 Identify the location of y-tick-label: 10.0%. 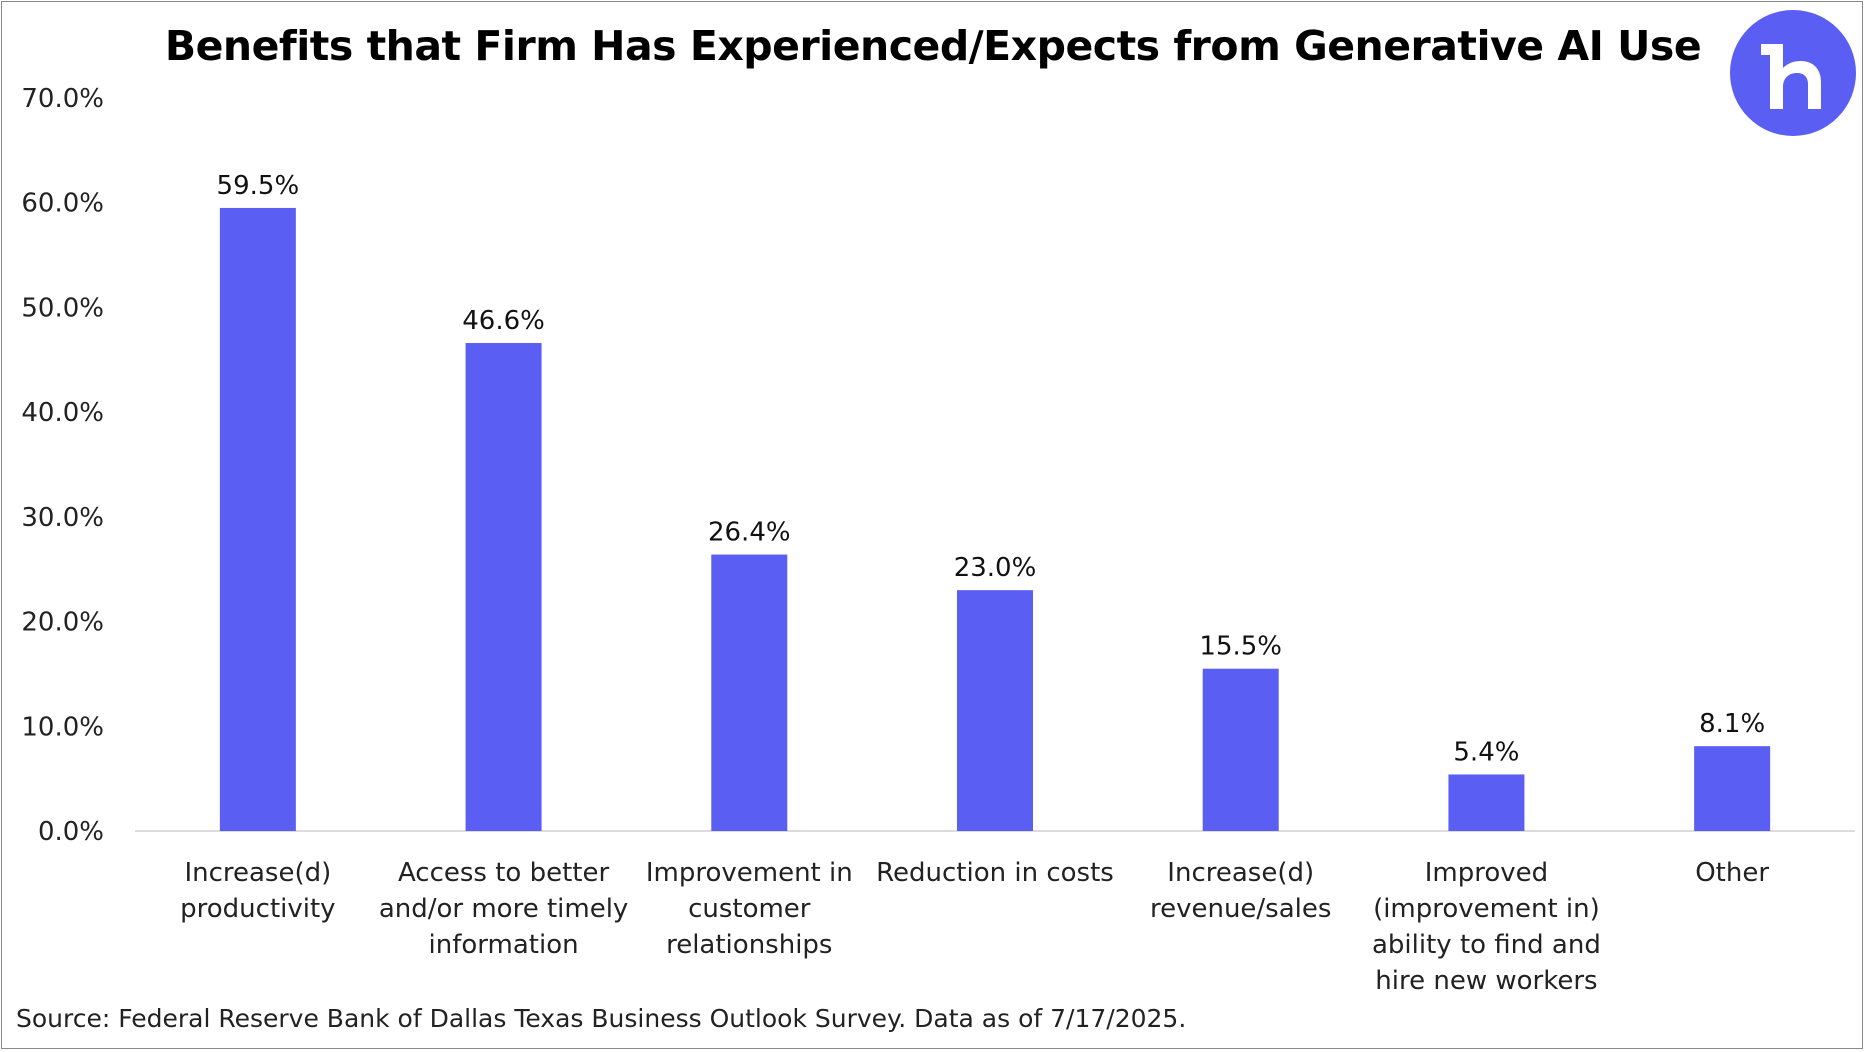
(62, 727).